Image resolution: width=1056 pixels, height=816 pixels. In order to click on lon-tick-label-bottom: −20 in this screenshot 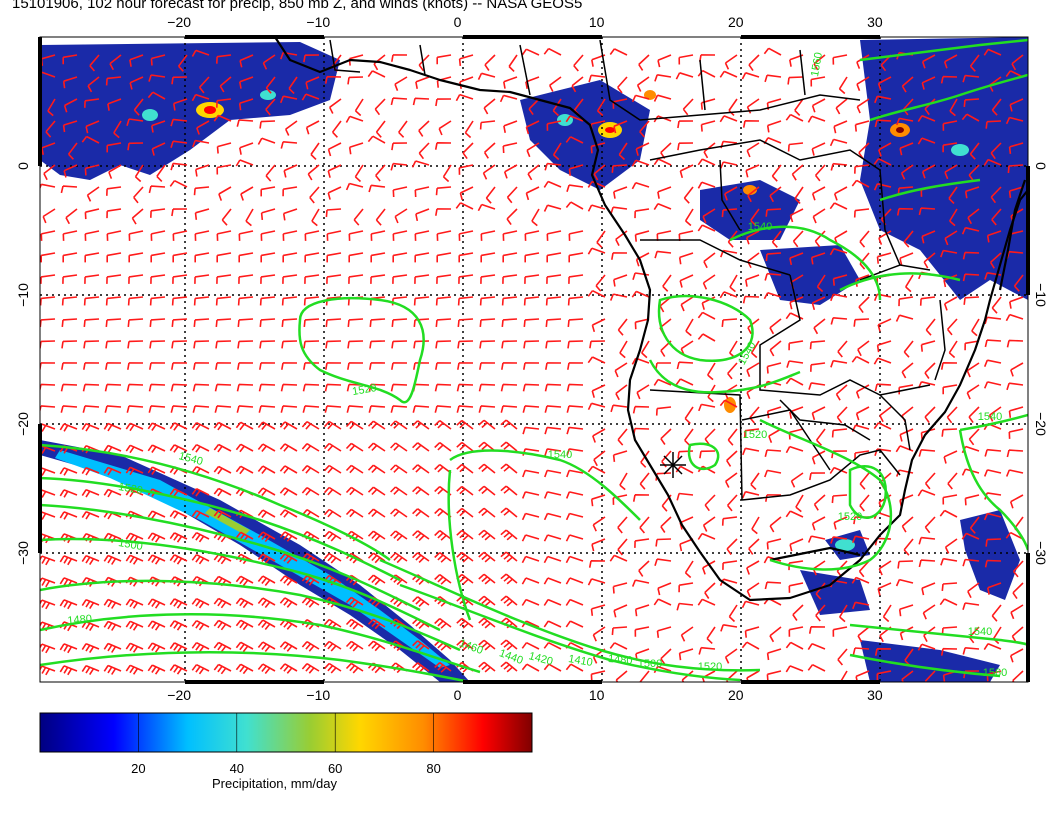, I will do `click(179, 695)`.